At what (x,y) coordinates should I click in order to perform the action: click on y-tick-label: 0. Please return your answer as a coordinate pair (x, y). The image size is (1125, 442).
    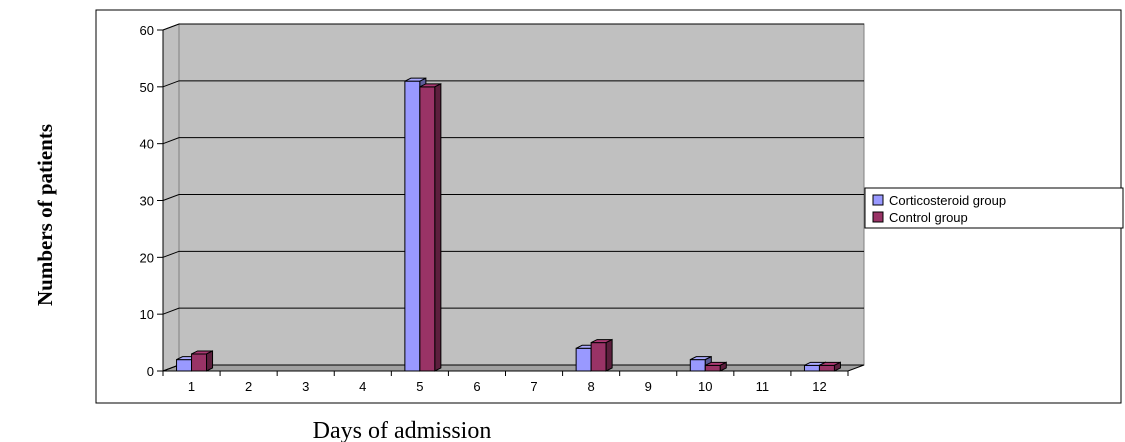
    Looking at the image, I should click on (150, 371).